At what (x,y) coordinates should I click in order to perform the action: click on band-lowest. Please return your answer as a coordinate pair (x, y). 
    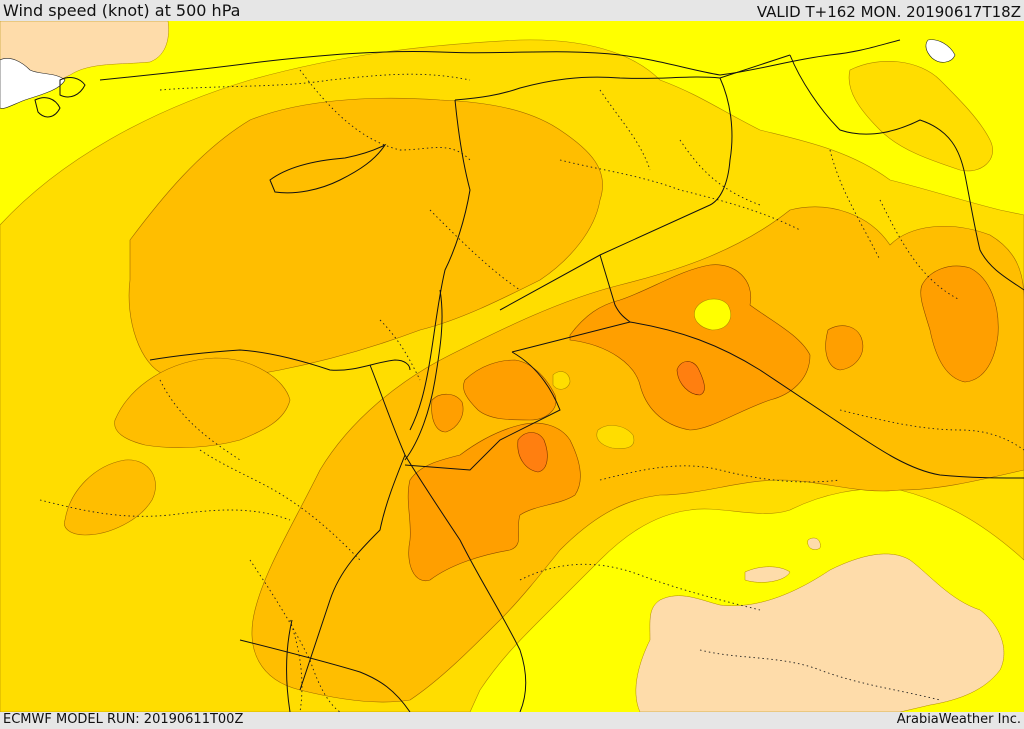
    Looking at the image, I should click on (713, 314).